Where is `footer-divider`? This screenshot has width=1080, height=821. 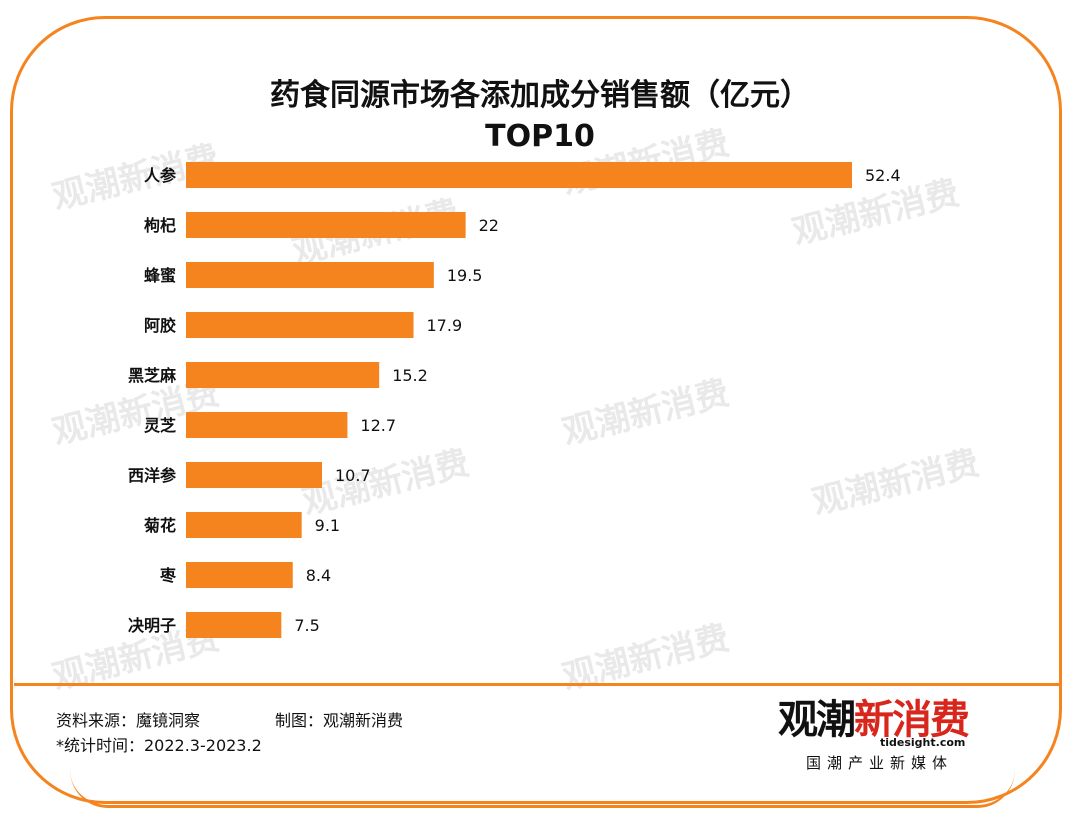 footer-divider is located at coordinates (538, 684).